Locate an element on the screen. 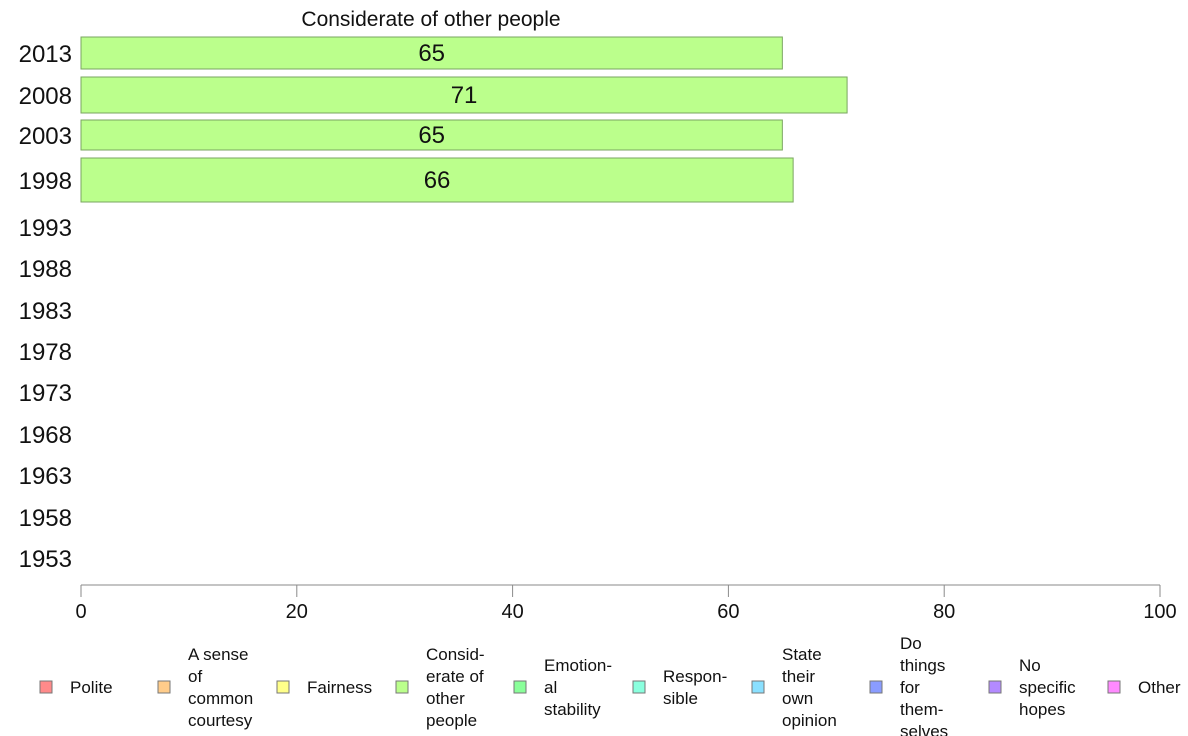 The height and width of the screenshot is (736, 1188). y-tick-label: 2008 is located at coordinates (45, 96).